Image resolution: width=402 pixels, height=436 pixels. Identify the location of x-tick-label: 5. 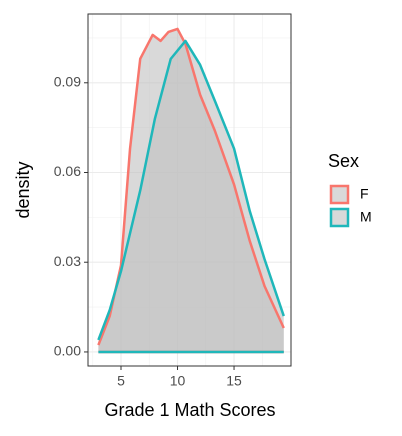
(121, 381).